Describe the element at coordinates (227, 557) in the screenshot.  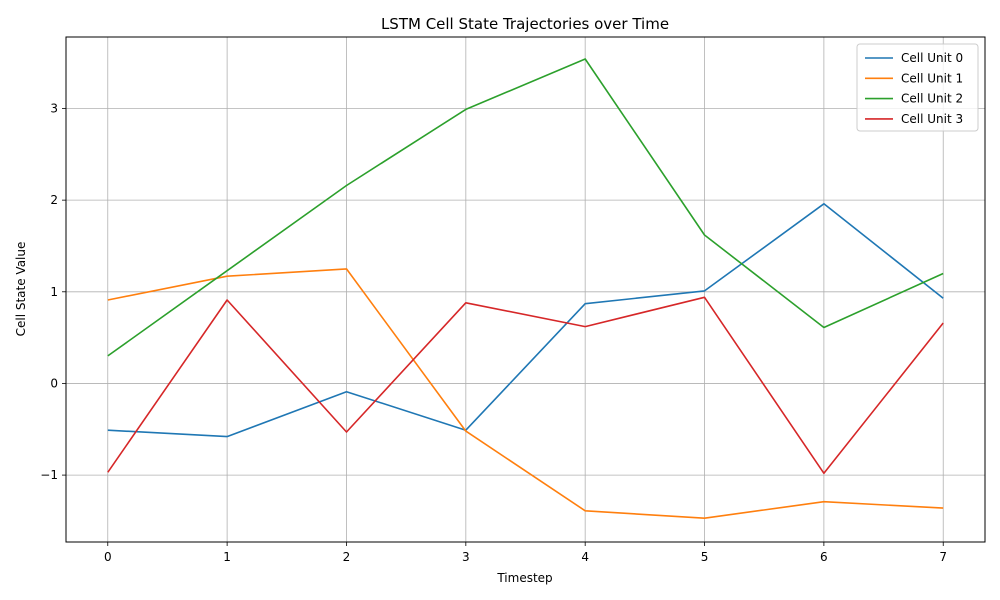
I see `x-tick-label: 1` at that location.